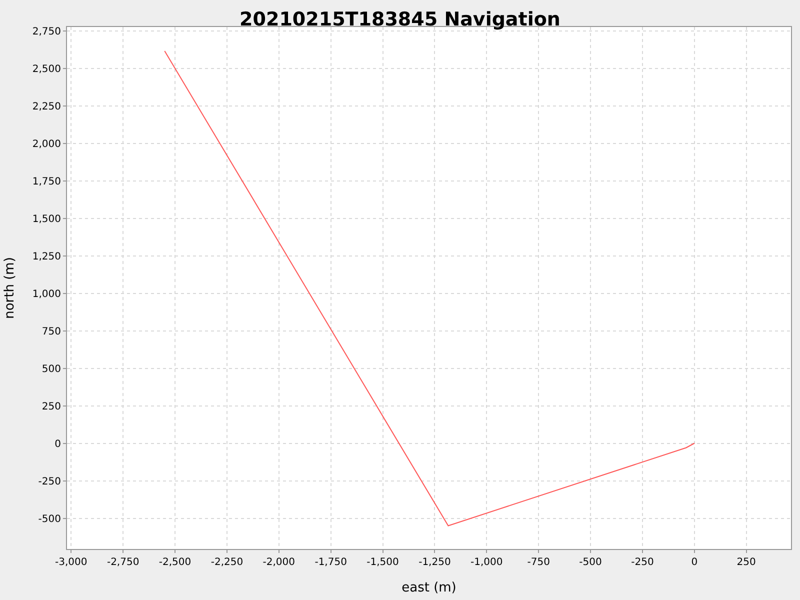  What do you see at coordinates (400, 19) in the screenshot?
I see `chart-title: 20210215T183845 Navigation` at bounding box center [400, 19].